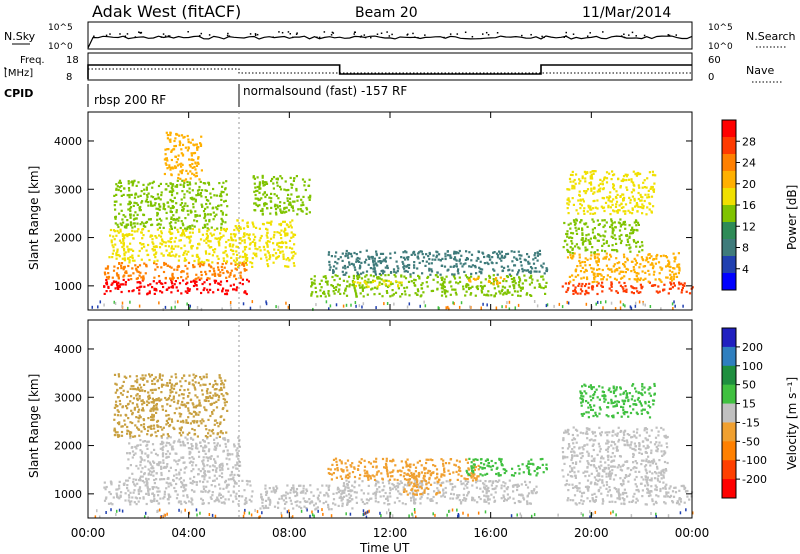  What do you see at coordinates (729, 214) in the screenshot?
I see `colorbar-swatch` at bounding box center [729, 214].